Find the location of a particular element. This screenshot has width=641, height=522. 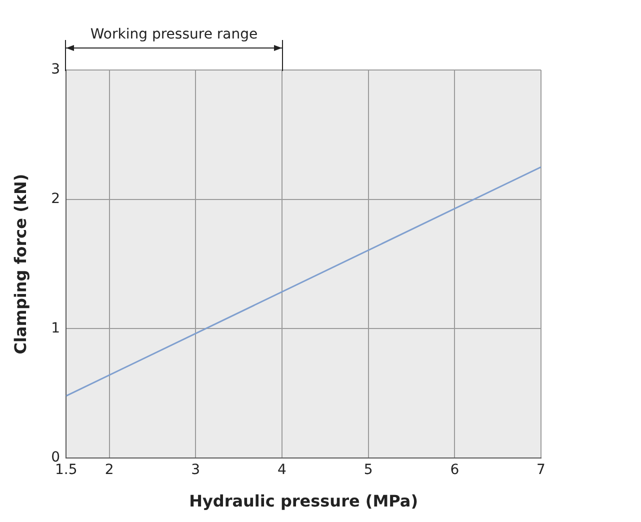

y-axis-title: Clamping force (kN) is located at coordinates (20, 264).